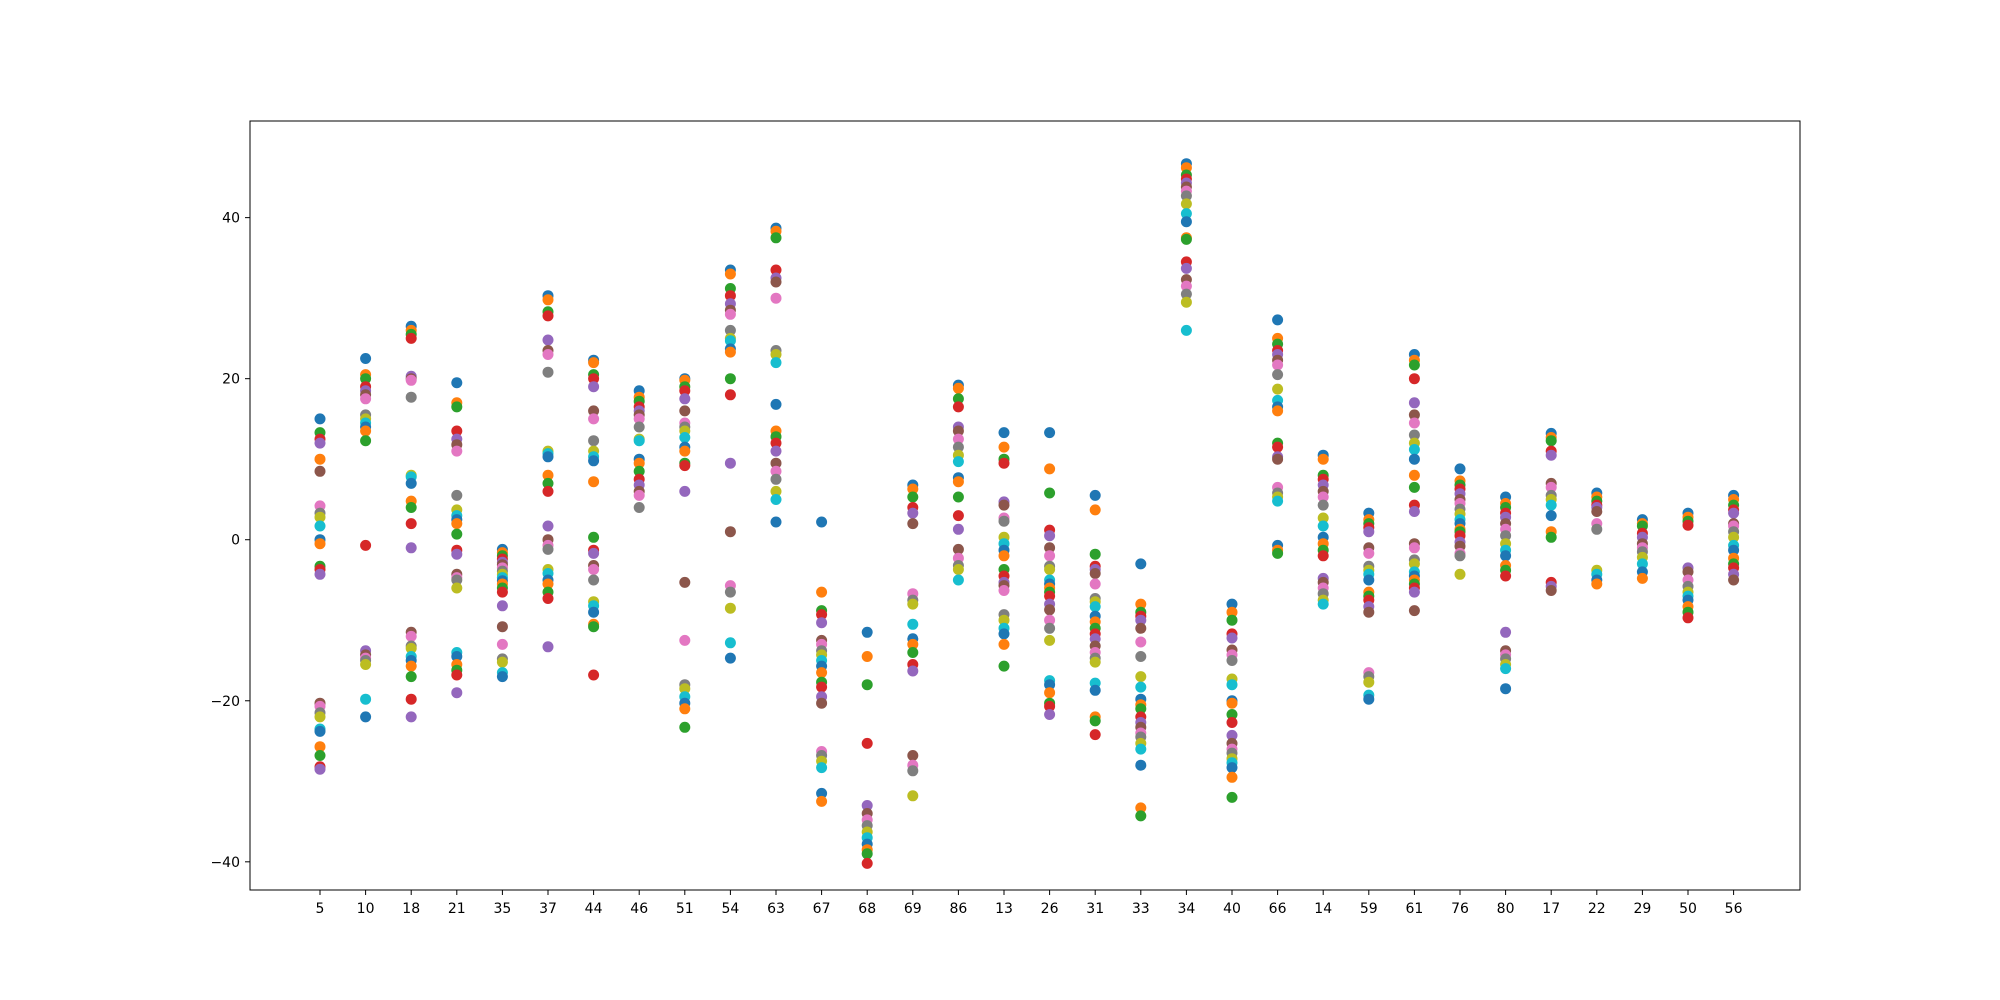 The width and height of the screenshot is (2000, 1000). Describe the element at coordinates (1642, 909) in the screenshot. I see `x-tick-label: 29` at that location.